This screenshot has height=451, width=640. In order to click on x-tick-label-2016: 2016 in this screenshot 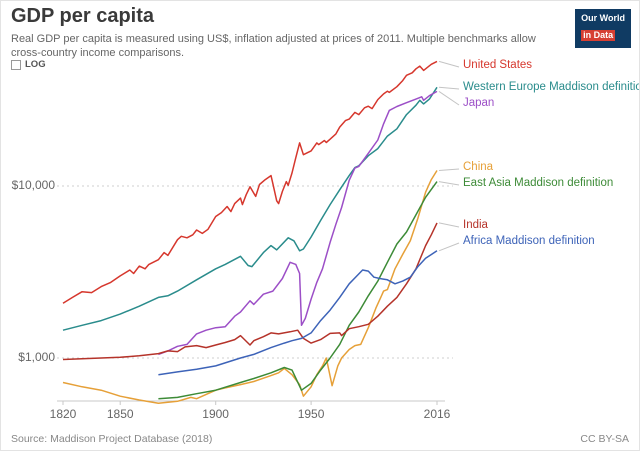, I will do `click(437, 414)`.